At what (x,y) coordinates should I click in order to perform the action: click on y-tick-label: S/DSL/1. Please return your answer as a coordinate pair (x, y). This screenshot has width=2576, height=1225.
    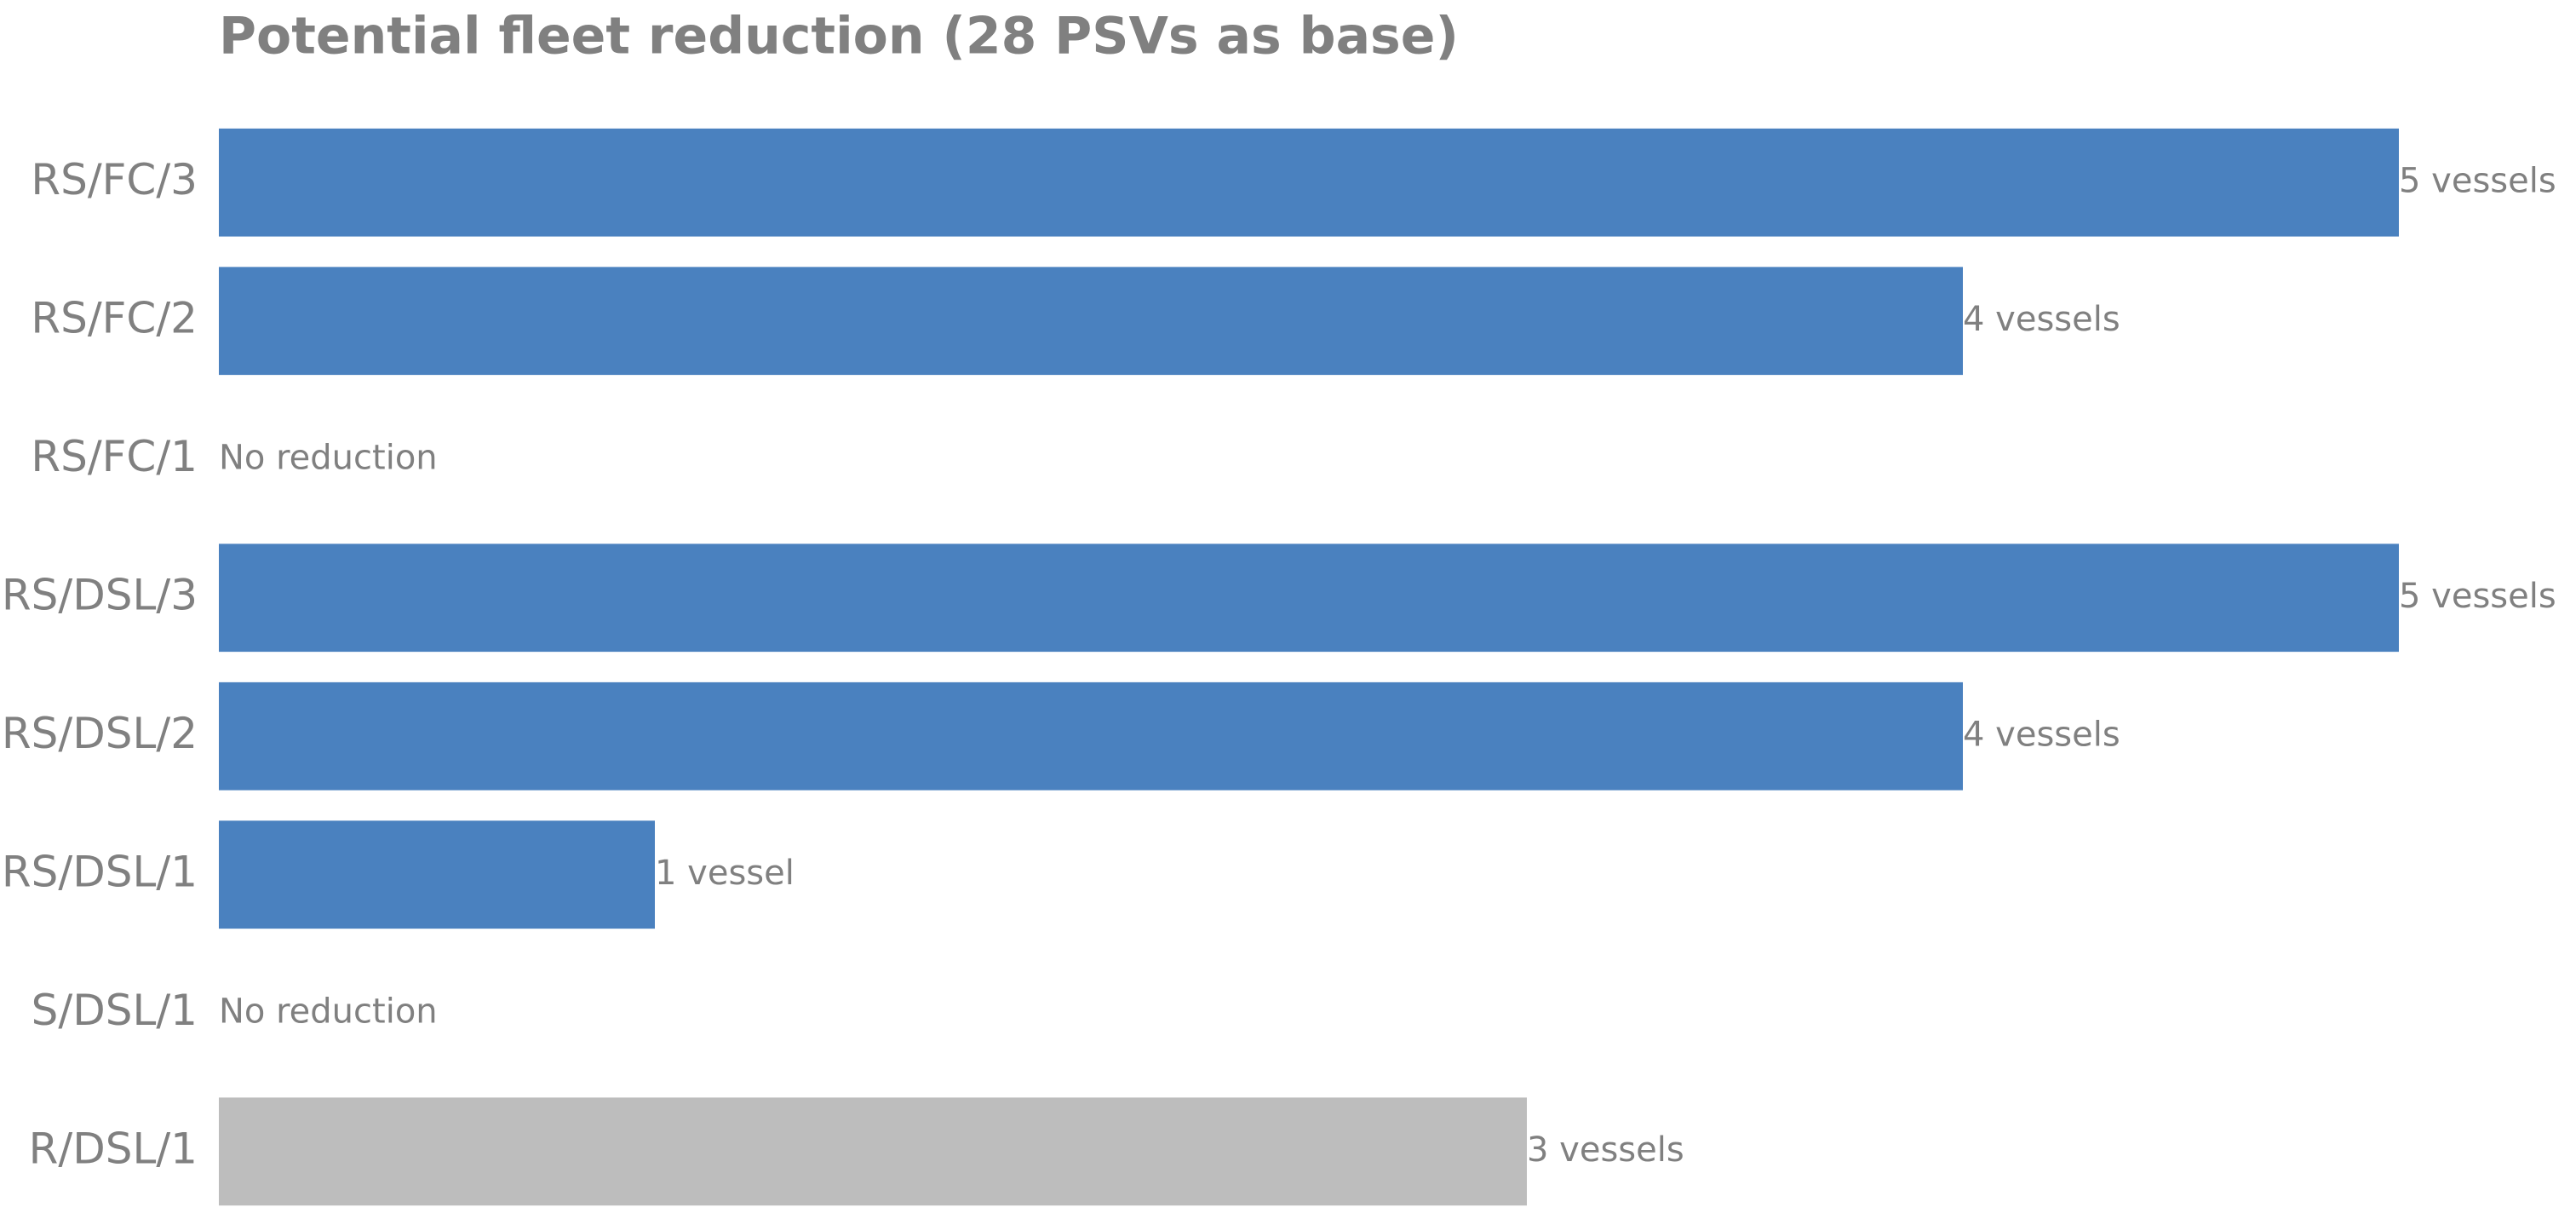
    Looking at the image, I should click on (115, 1011).